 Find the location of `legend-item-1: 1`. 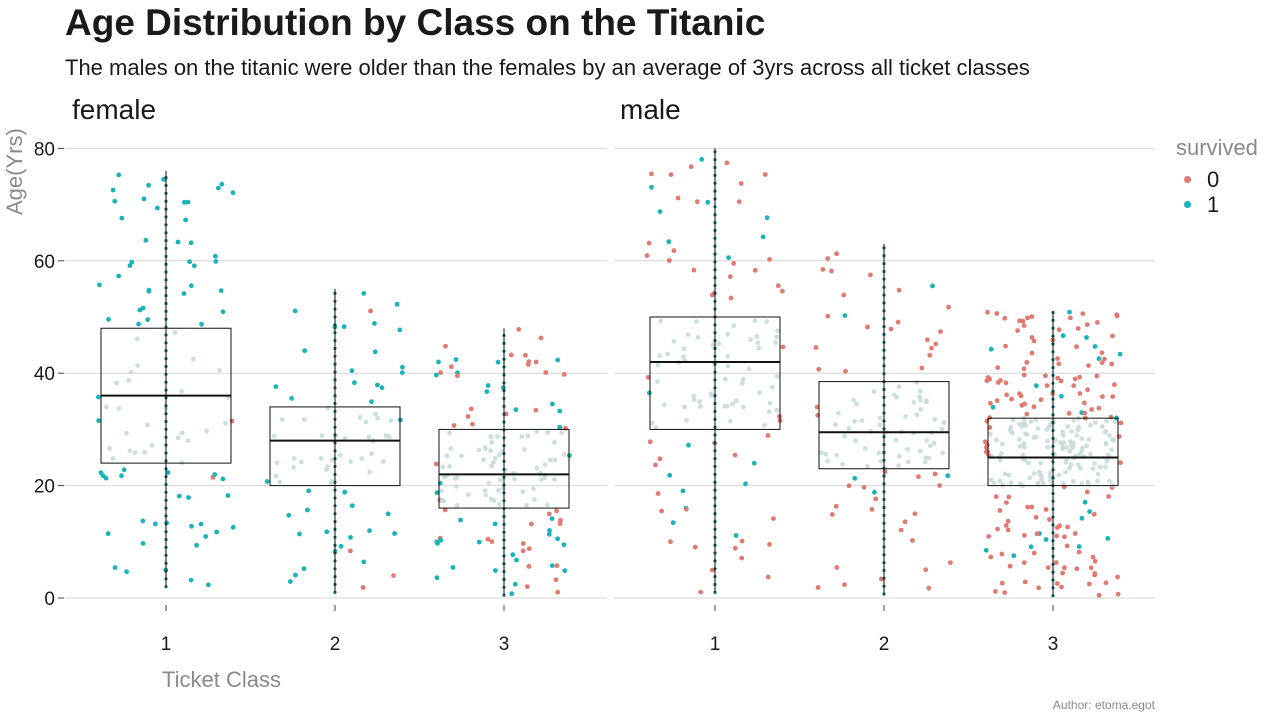

legend-item-1: 1 is located at coordinates (1201, 205).